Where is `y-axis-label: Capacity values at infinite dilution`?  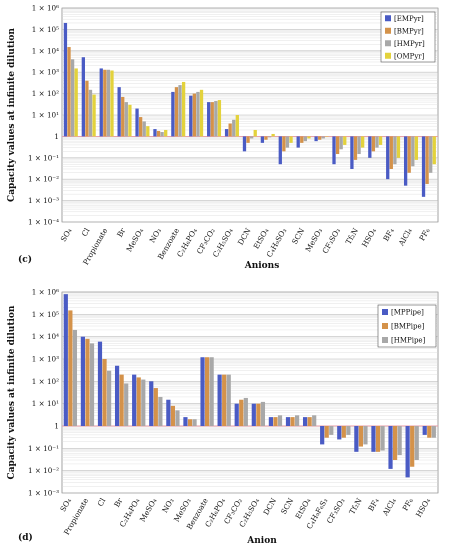
y-axis-label: Capacity values at infinite dilution is located at coordinates (12, 392).